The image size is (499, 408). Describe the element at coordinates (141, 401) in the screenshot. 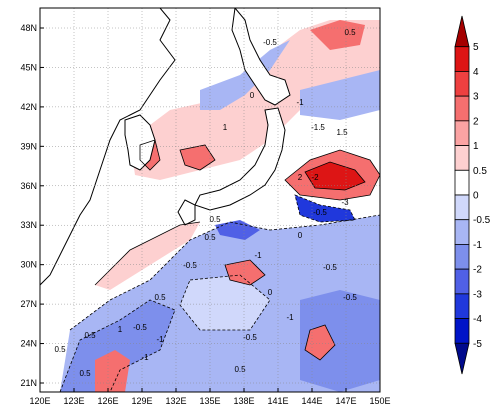

I see `lon-tick-label: 129E` at that location.